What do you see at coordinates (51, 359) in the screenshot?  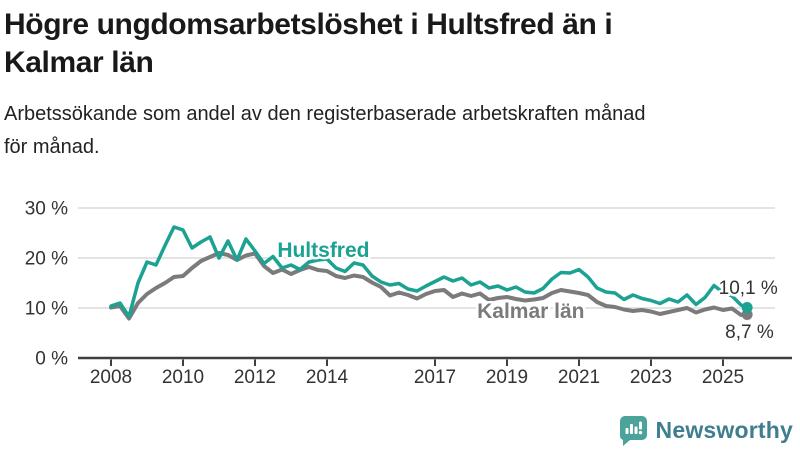 I see `y-tick-label-0: 0 %` at bounding box center [51, 359].